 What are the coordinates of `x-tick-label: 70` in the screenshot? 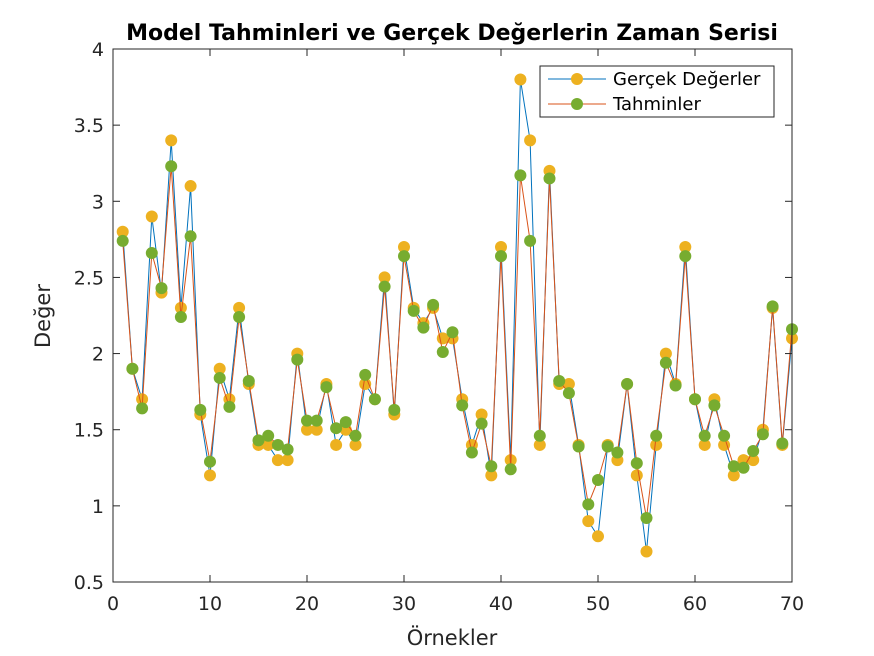 It's located at (792, 604).